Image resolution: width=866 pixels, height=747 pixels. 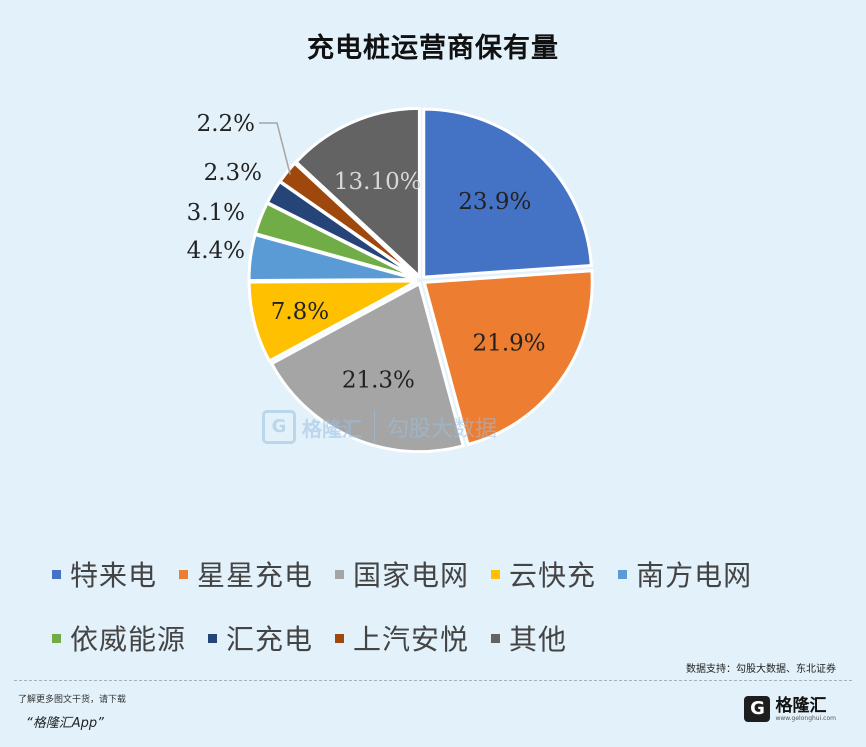 I want to click on data-label-云快充: 7.8%, so click(x=300, y=312).